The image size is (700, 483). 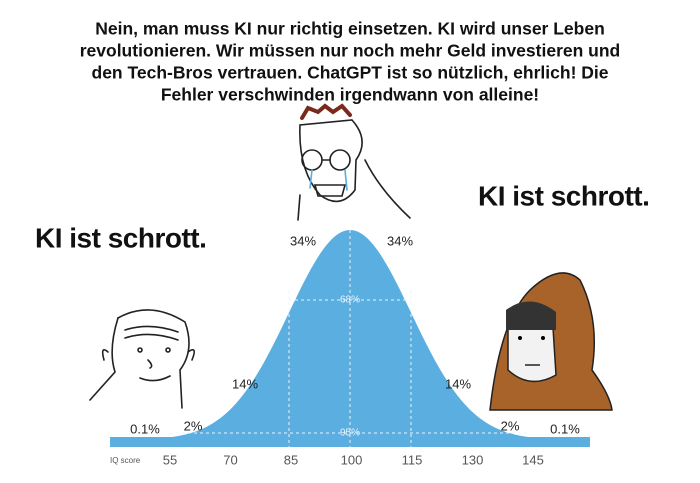 I want to click on hooded-right, so click(x=551, y=341).